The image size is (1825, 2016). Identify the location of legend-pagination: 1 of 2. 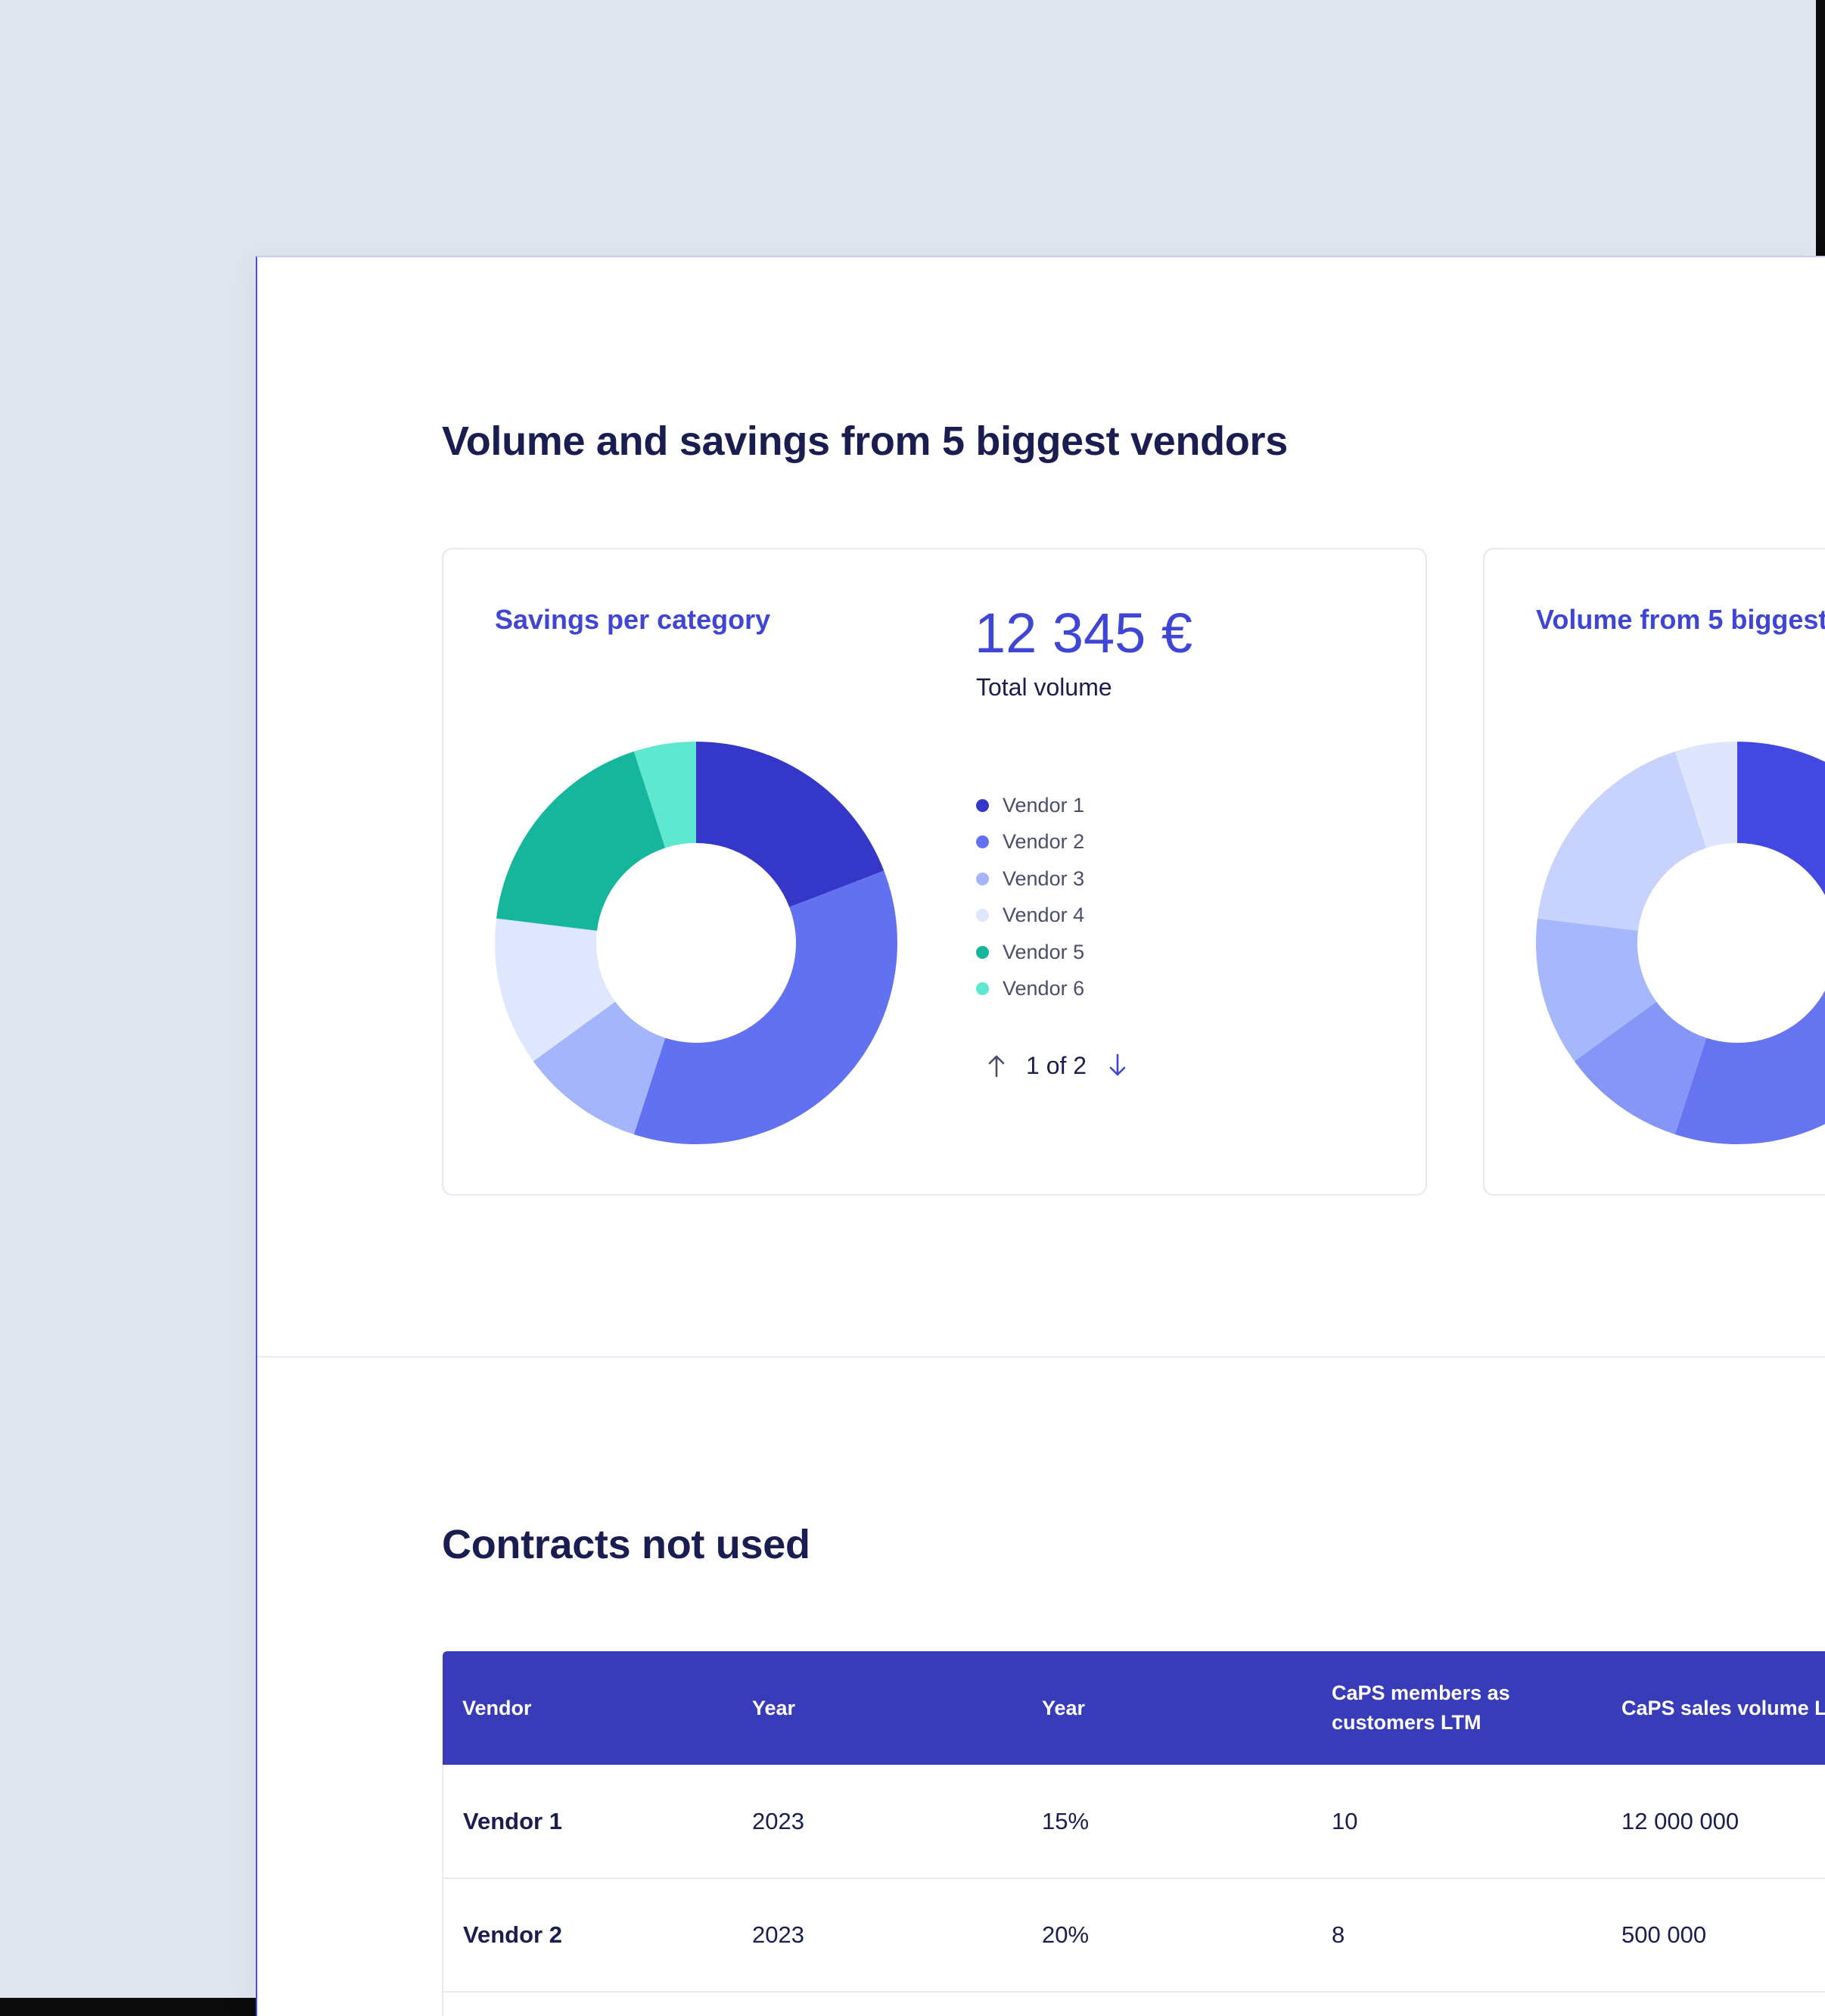
(1057, 1065).